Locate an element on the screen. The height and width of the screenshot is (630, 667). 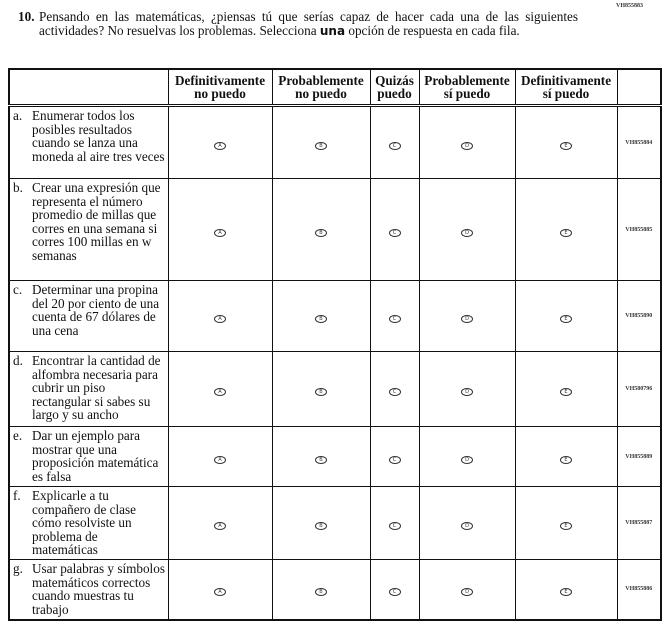
emphasis: una is located at coordinates (332, 30).